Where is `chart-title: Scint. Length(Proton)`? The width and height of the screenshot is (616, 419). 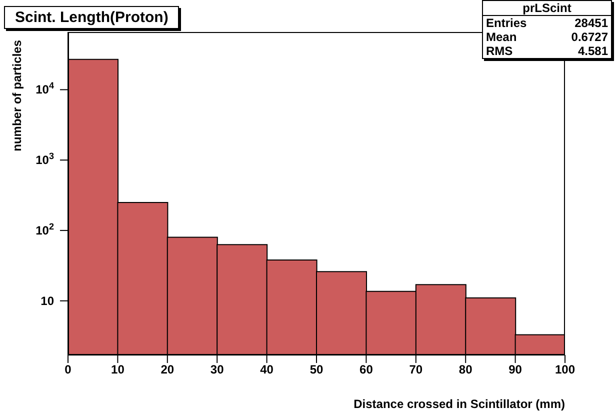
chart-title: Scint. Length(Proton) is located at coordinates (92, 17).